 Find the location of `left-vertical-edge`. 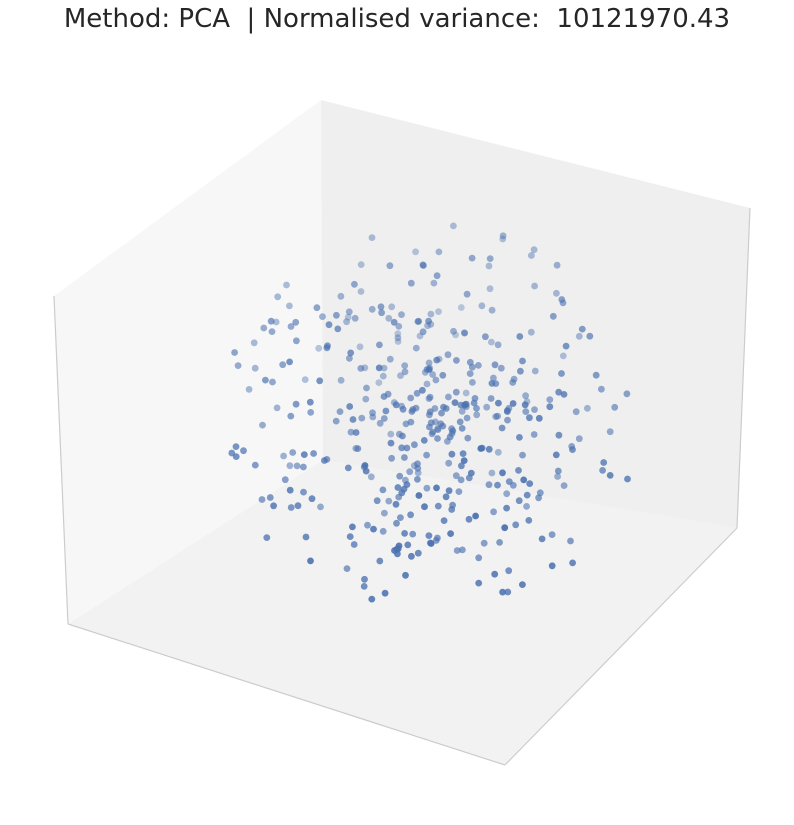

left-vertical-edge is located at coordinates (61, 460).